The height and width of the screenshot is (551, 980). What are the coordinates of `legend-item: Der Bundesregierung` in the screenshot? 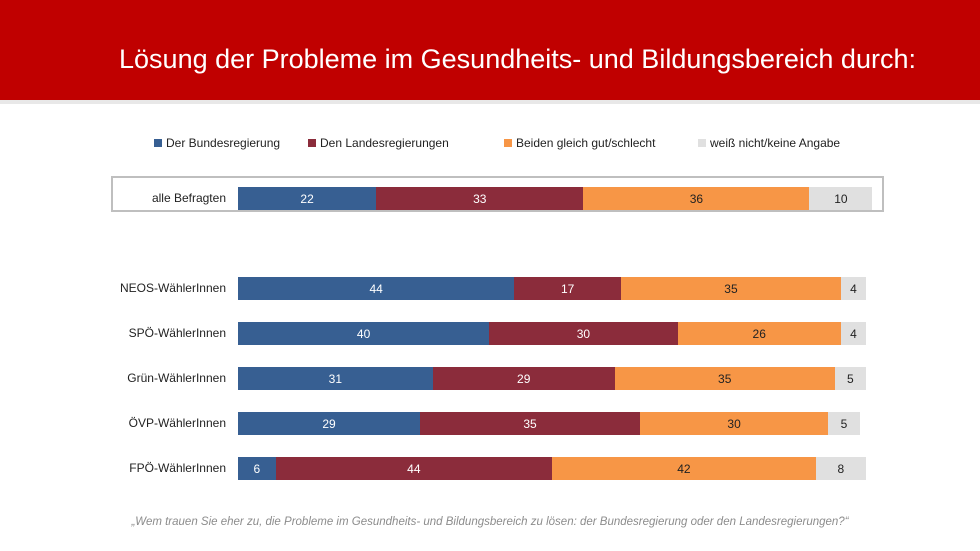 It's located at (217, 143).